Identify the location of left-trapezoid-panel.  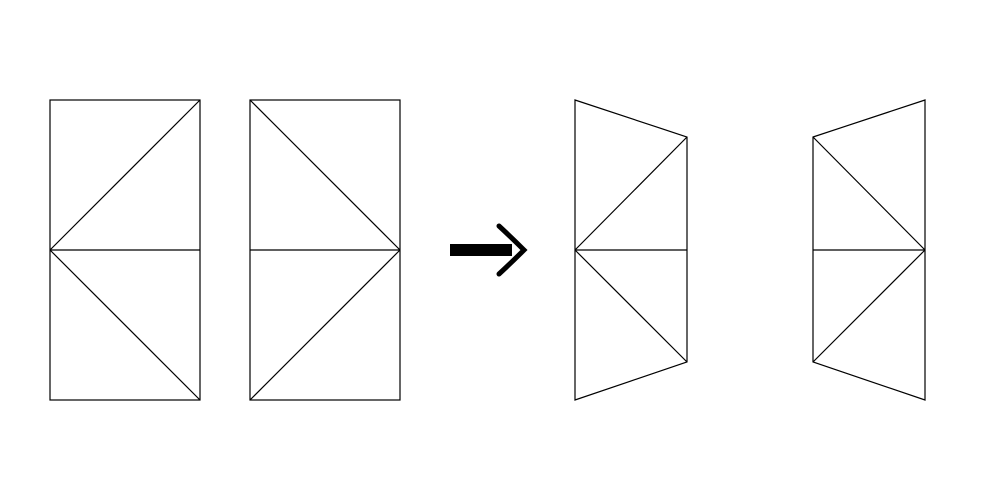
(631, 250).